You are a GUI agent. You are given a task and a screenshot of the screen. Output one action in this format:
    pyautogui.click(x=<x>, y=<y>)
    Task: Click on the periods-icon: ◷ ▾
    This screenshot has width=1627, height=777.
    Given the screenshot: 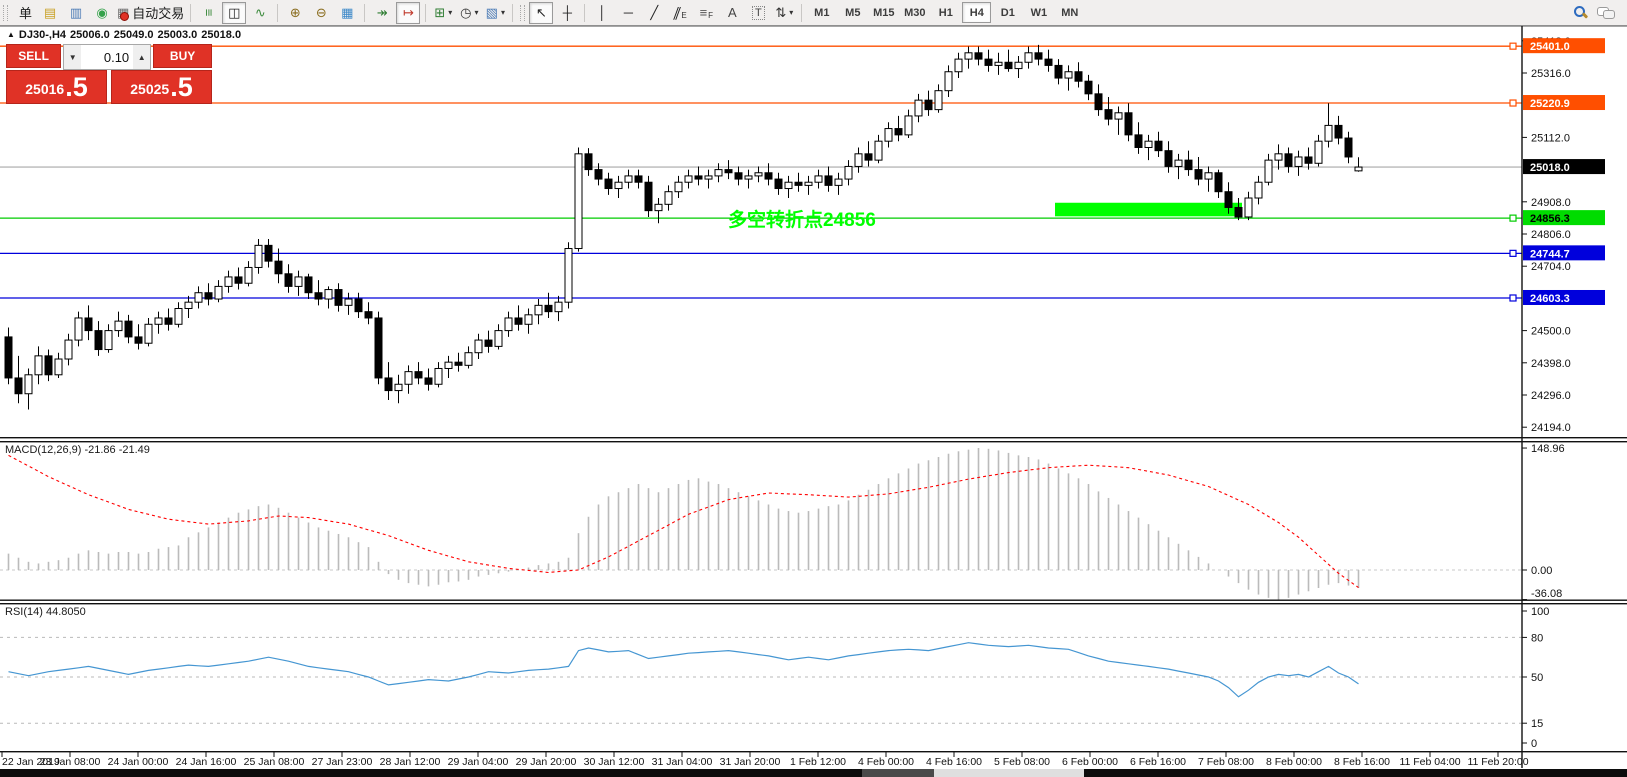 What is the action you would take?
    pyautogui.click(x=469, y=12)
    